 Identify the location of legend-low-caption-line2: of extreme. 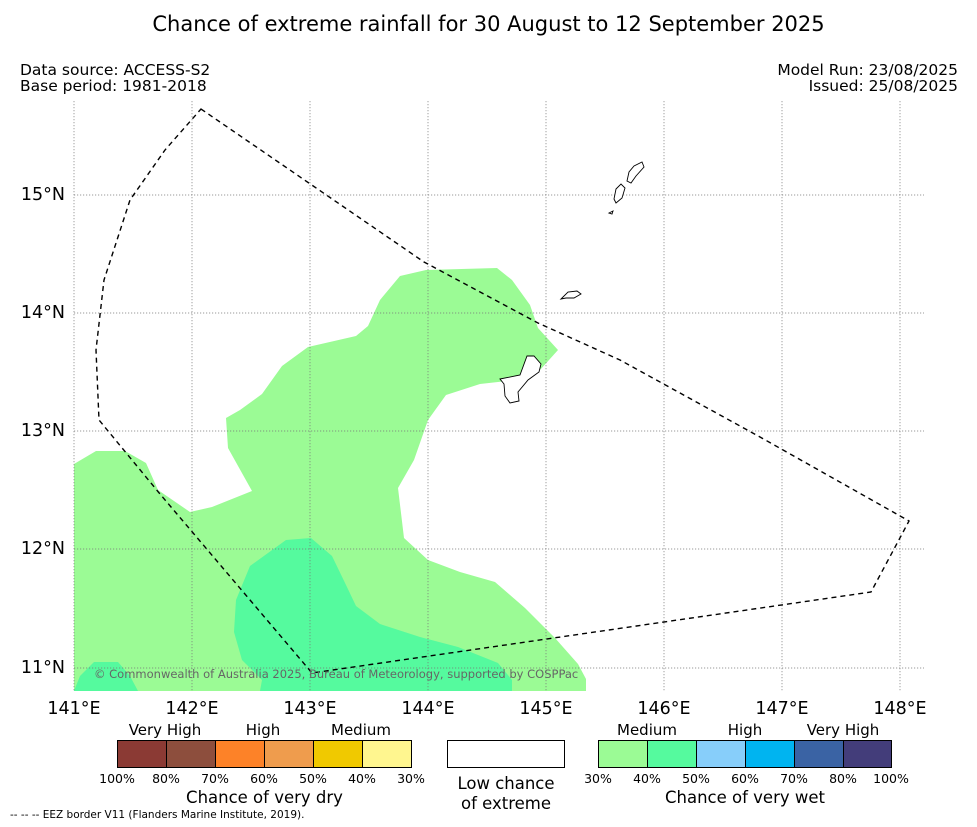
(506, 803).